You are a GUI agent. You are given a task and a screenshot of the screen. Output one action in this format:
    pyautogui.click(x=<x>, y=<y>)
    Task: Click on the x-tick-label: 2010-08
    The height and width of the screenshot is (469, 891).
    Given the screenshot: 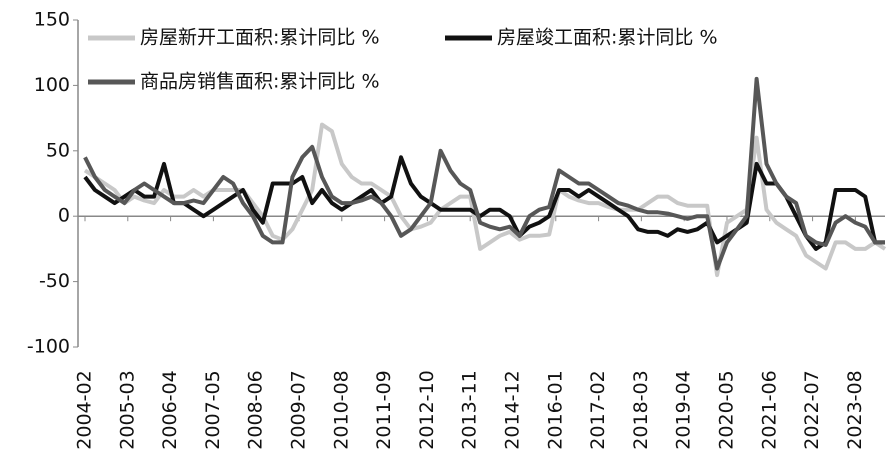 What is the action you would take?
    pyautogui.click(x=341, y=409)
    